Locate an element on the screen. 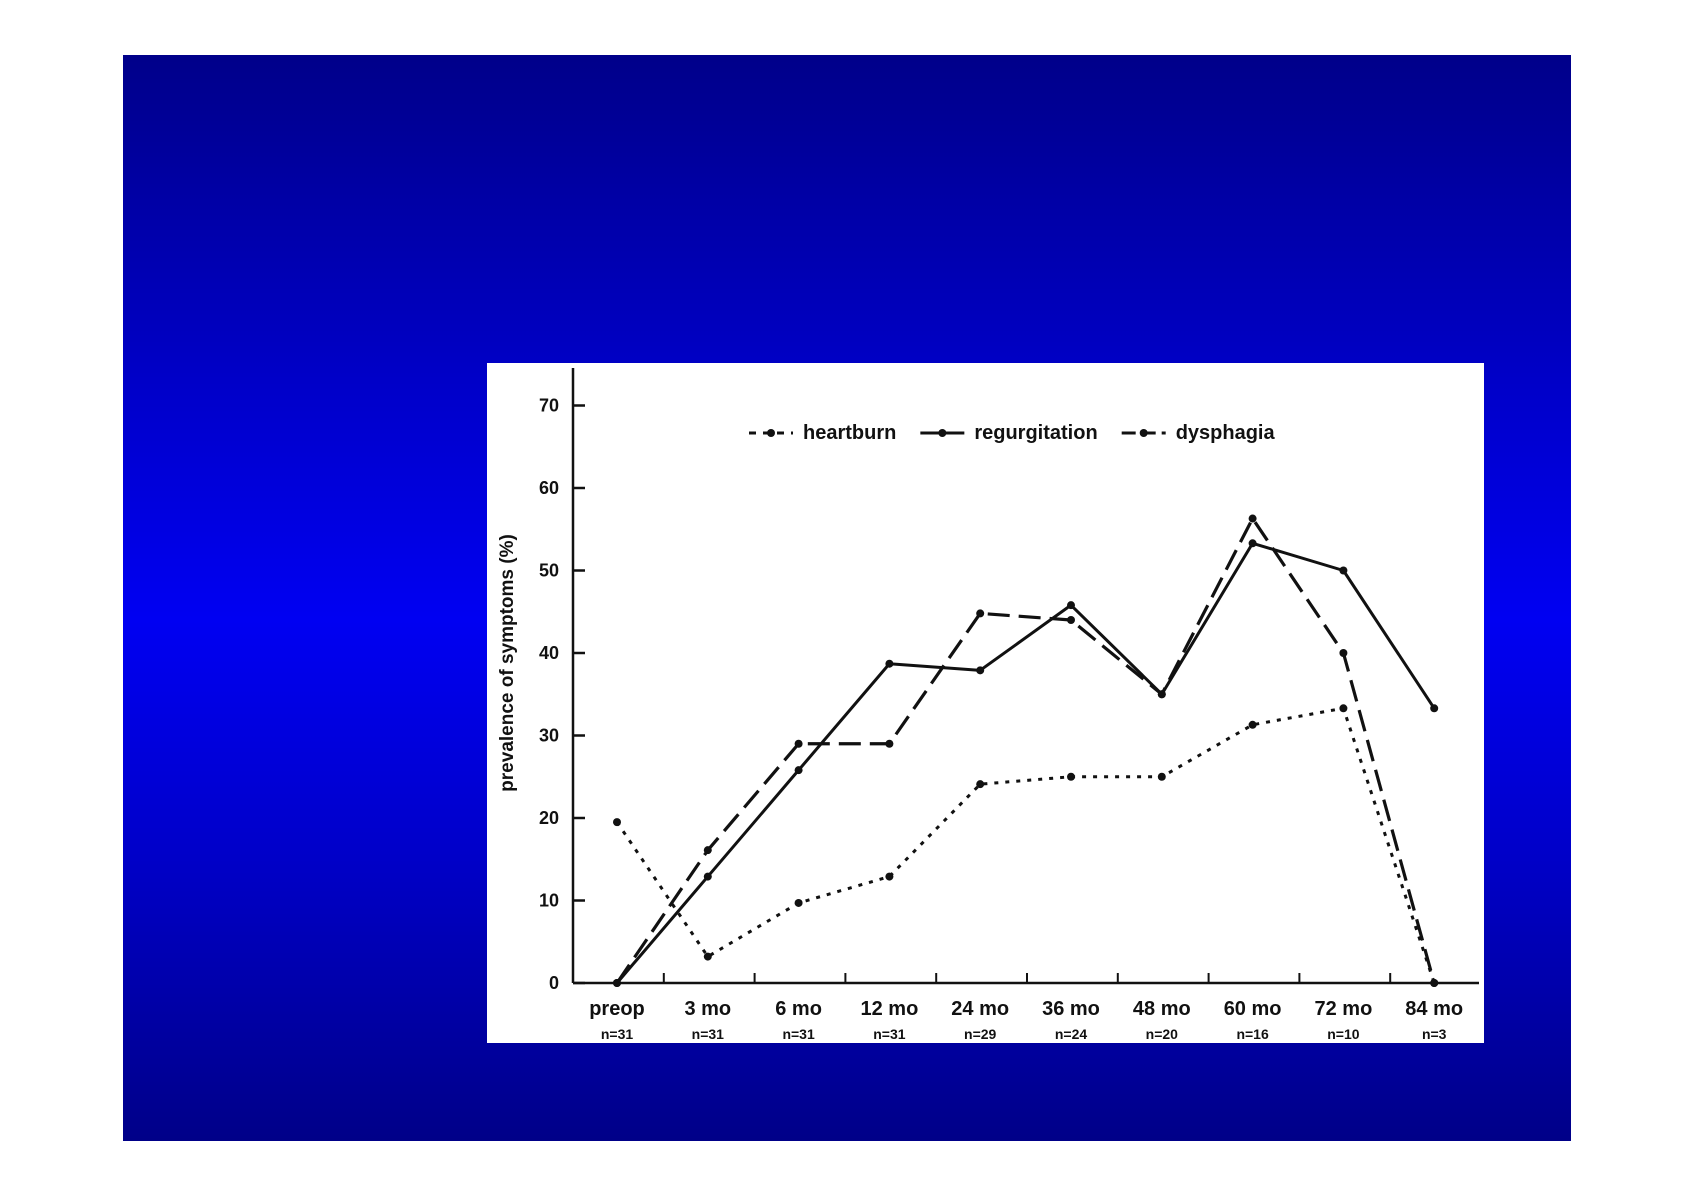 The height and width of the screenshot is (1190, 1684). y-tick-label: 40 is located at coordinates (549, 653).